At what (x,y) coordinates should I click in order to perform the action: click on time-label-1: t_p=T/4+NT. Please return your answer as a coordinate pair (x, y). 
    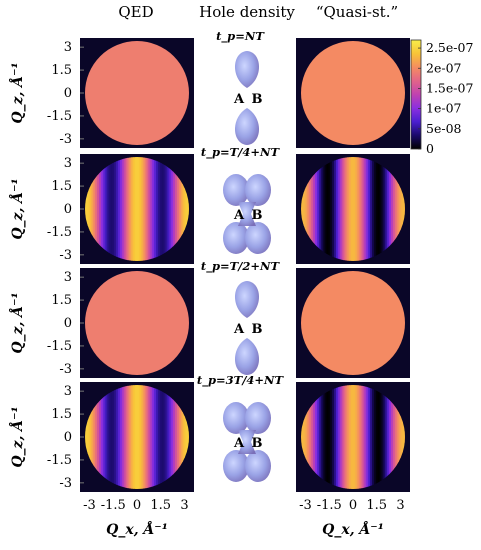
    Looking at the image, I should click on (241, 152).